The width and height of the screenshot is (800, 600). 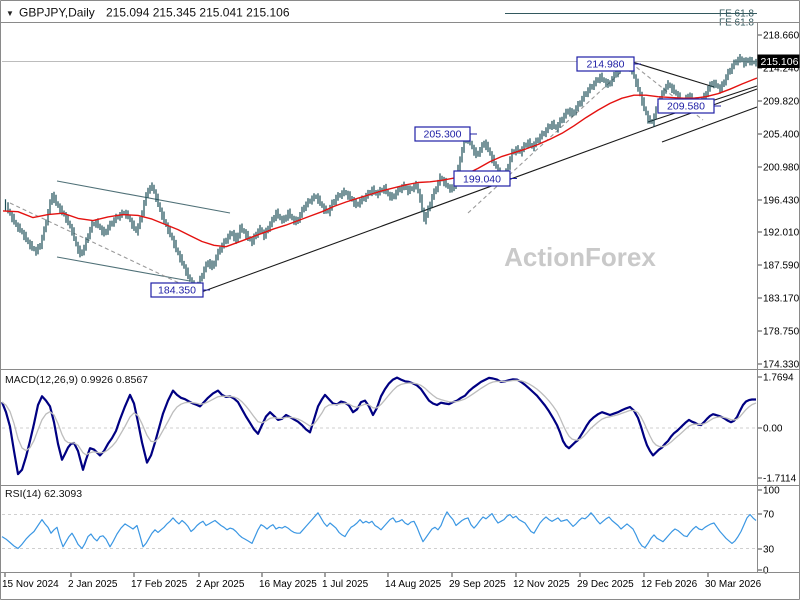 I want to click on macd-axis-label: 1.7694, so click(x=778, y=378).